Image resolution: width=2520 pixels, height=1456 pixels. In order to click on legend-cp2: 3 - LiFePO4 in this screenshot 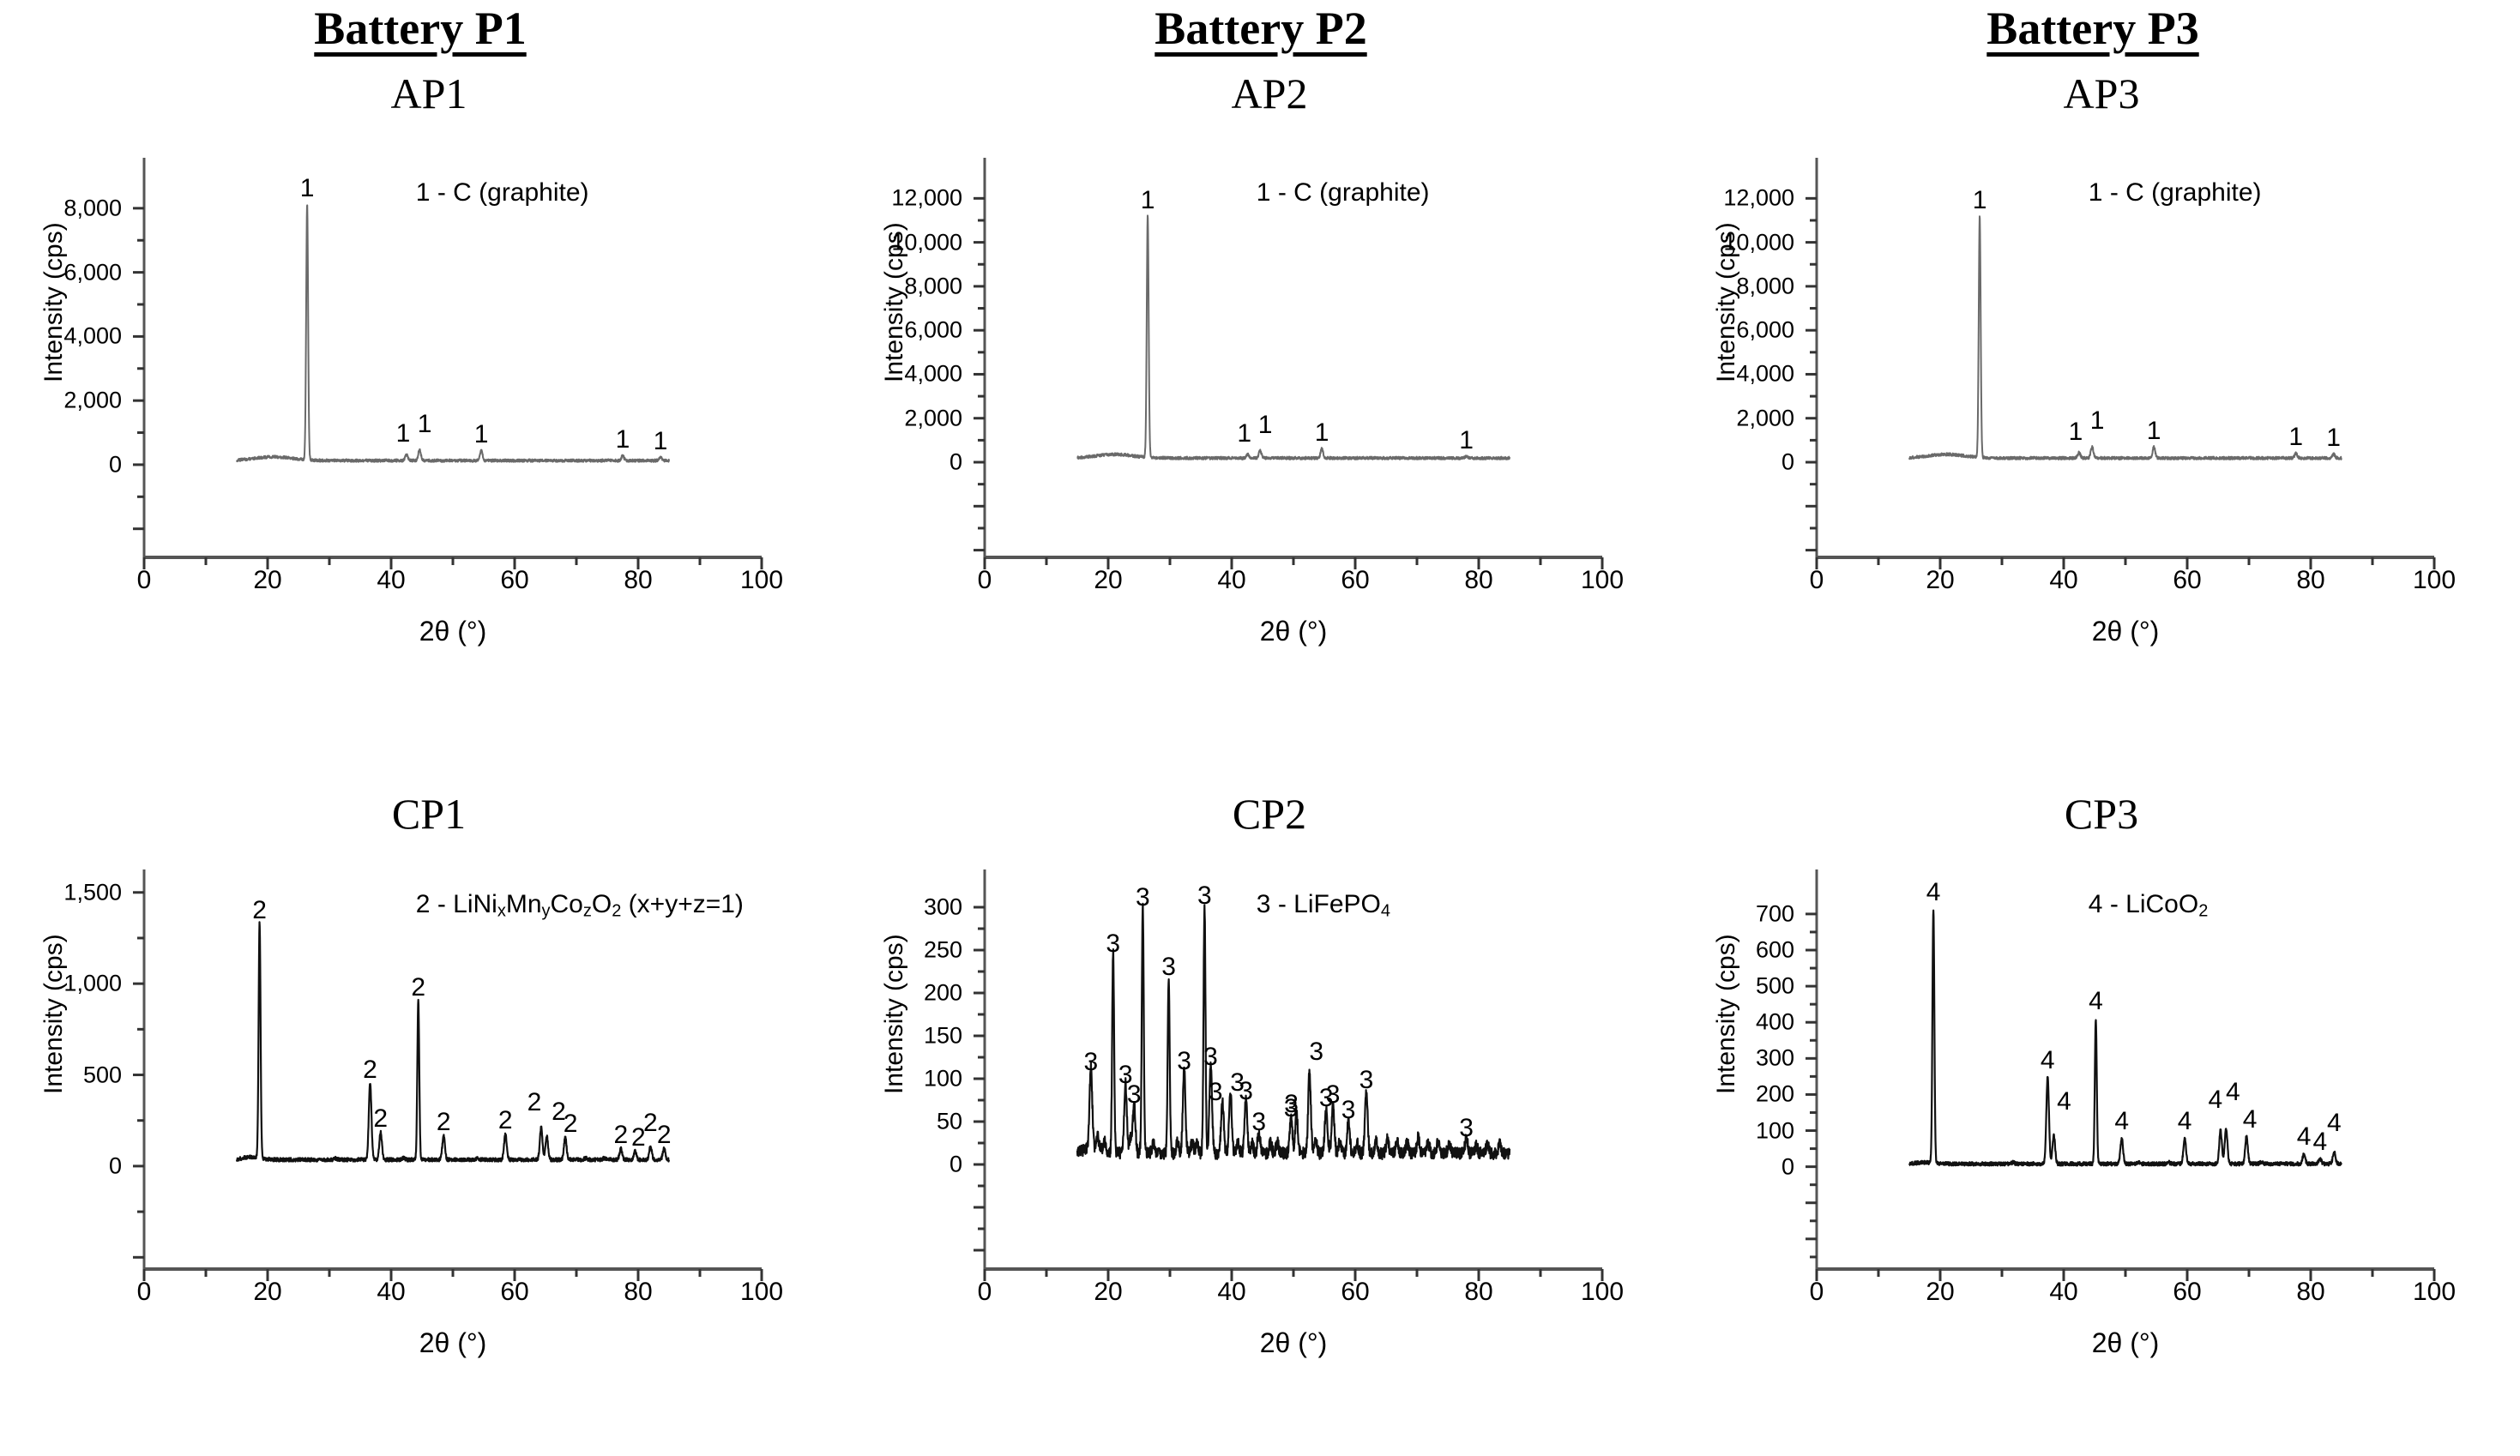, I will do `click(1323, 905)`.